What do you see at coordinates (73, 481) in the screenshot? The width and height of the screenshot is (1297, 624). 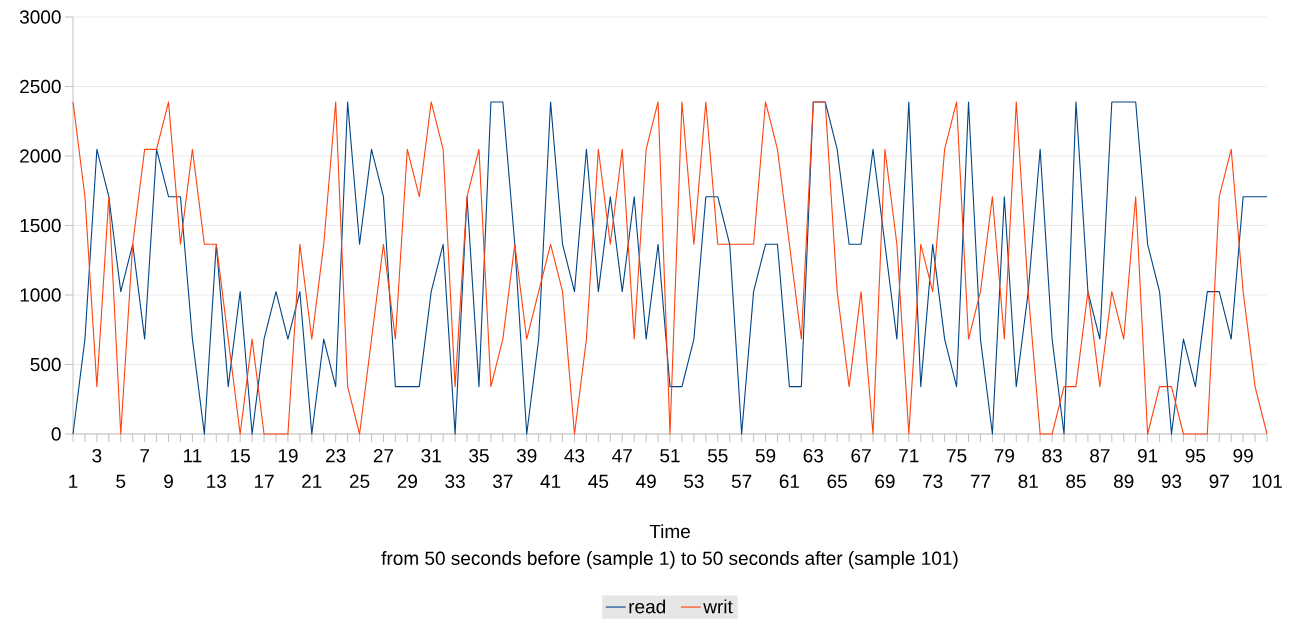 I see `x-tick-label: 1` at bounding box center [73, 481].